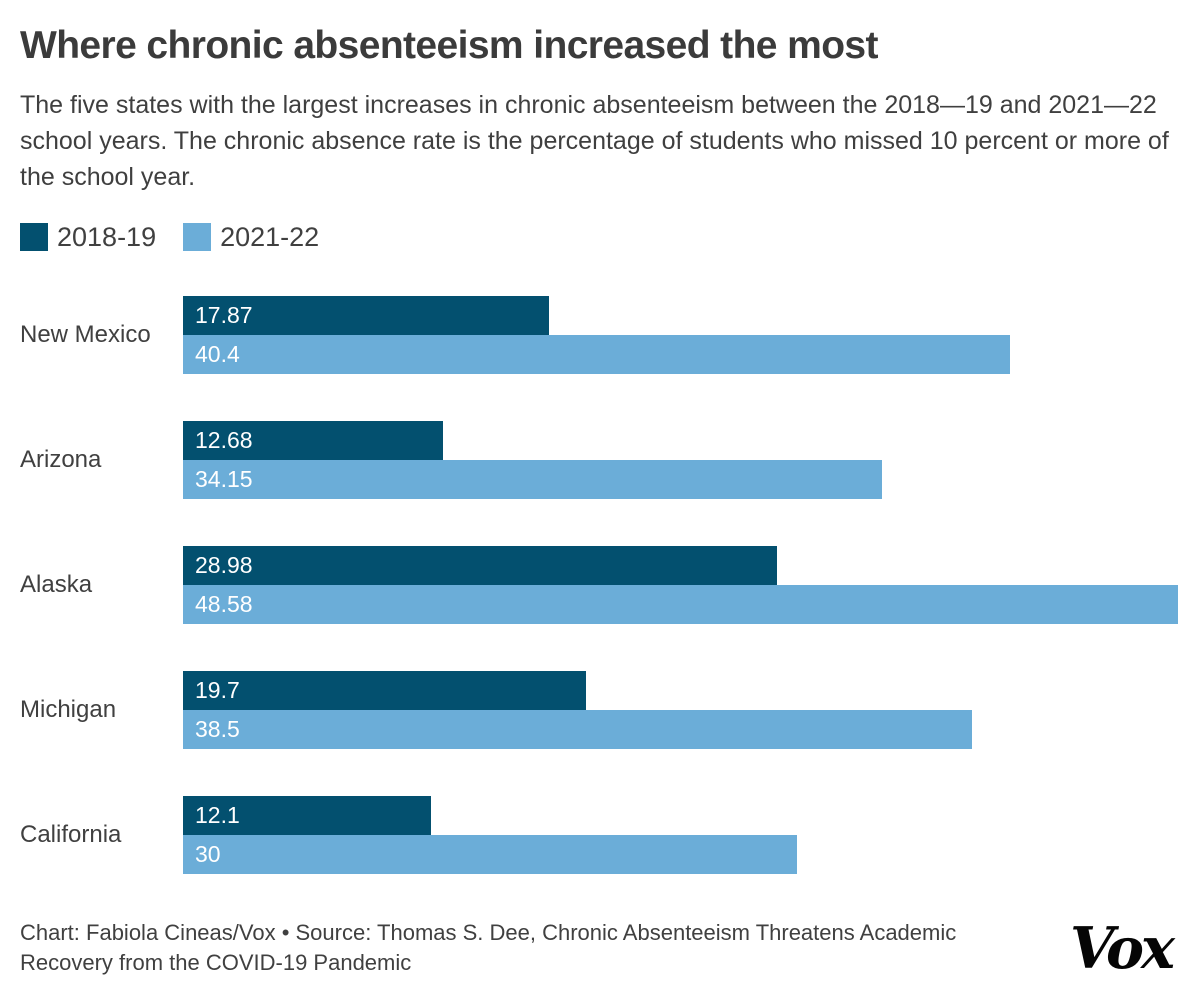 Image resolution: width=1200 pixels, height=1006 pixels. What do you see at coordinates (217, 353) in the screenshot?
I see `bar-value-label: 40.4` at bounding box center [217, 353].